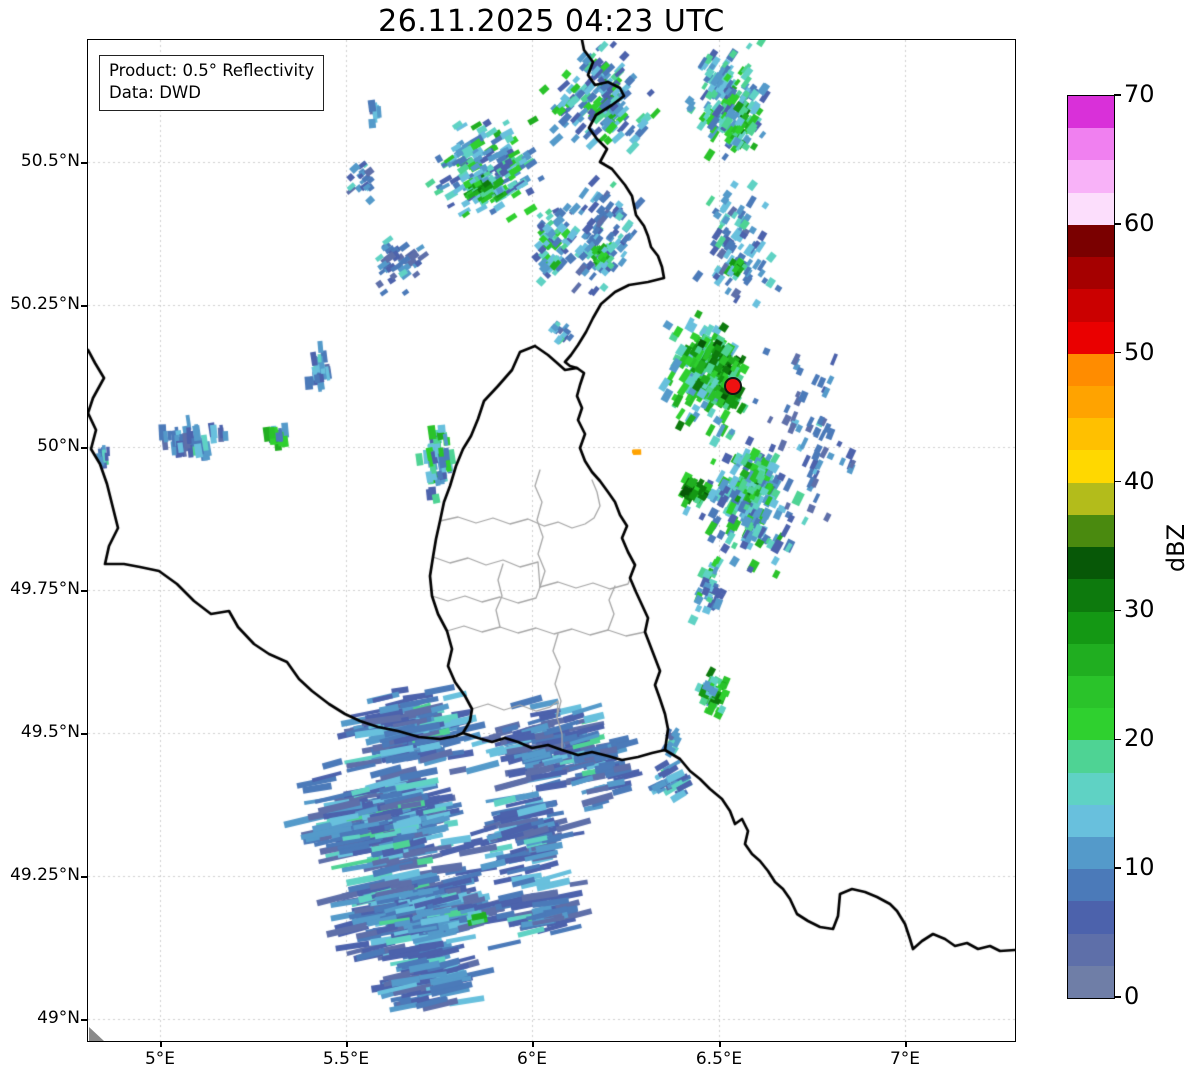 Image resolution: width=1202 pixels, height=1081 pixels. I want to click on colorbar-tick-label: 10, so click(1139, 867).